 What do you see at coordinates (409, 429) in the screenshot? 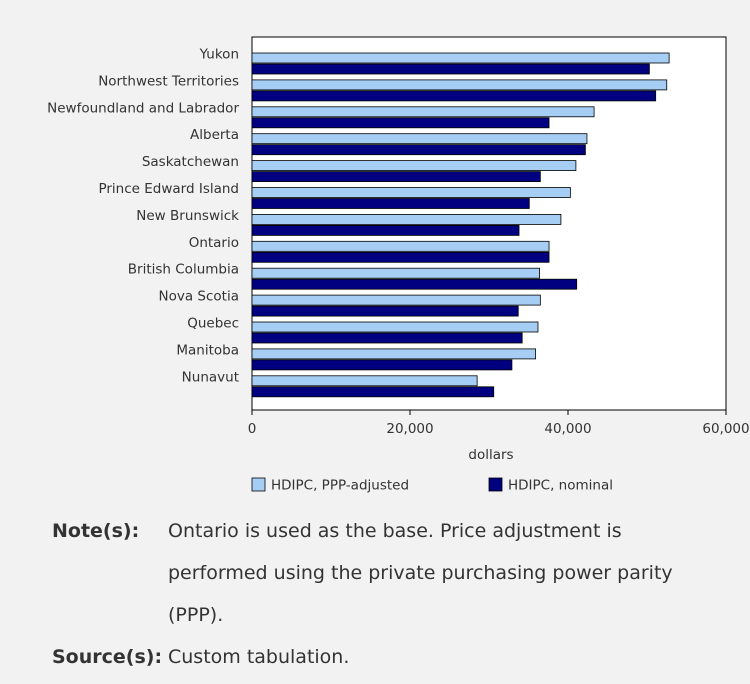
I see `x-tick-label: 20,000` at bounding box center [409, 429].